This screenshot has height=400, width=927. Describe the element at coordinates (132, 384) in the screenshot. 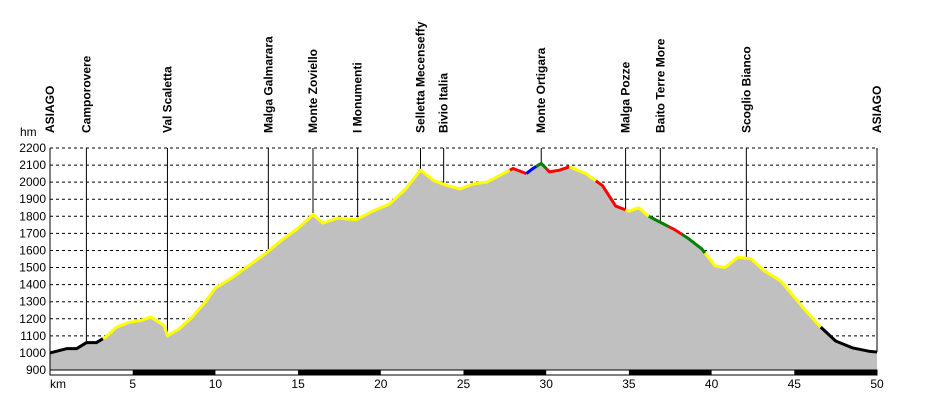

I see `x-tick-label: 5` at that location.